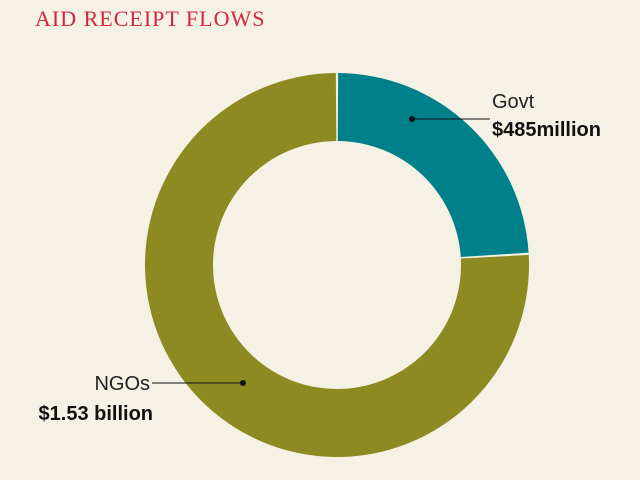 This screenshot has height=480, width=640. I want to click on govt-value: $485million, so click(546, 130).